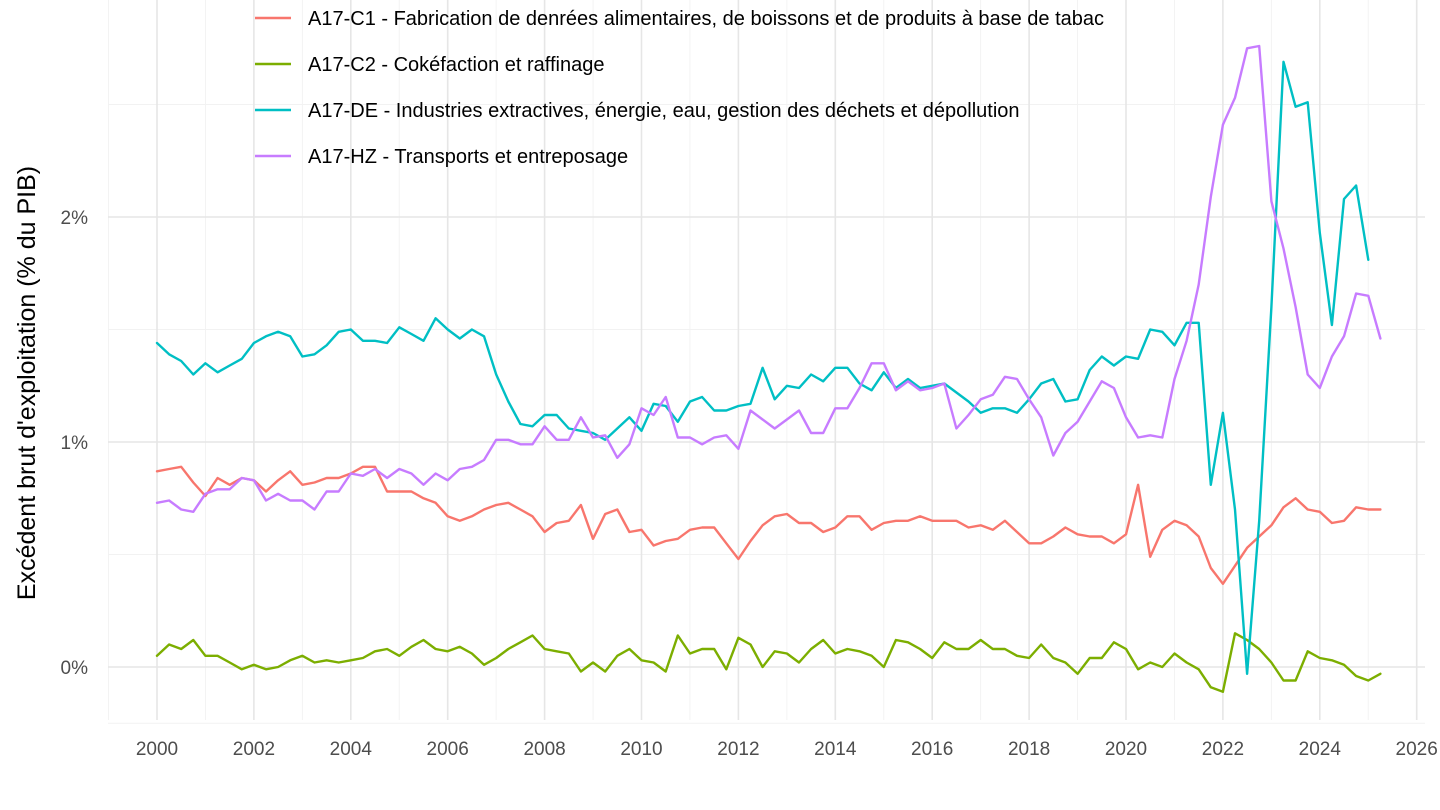  I want to click on x-tick-label: 2006, so click(448, 749).